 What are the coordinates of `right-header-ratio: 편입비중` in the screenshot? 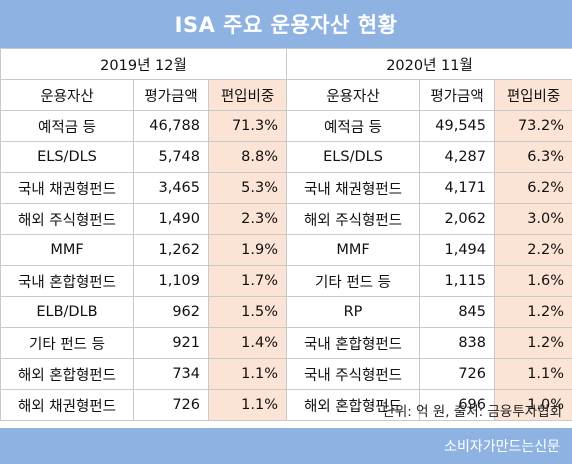 It's located at (533, 95).